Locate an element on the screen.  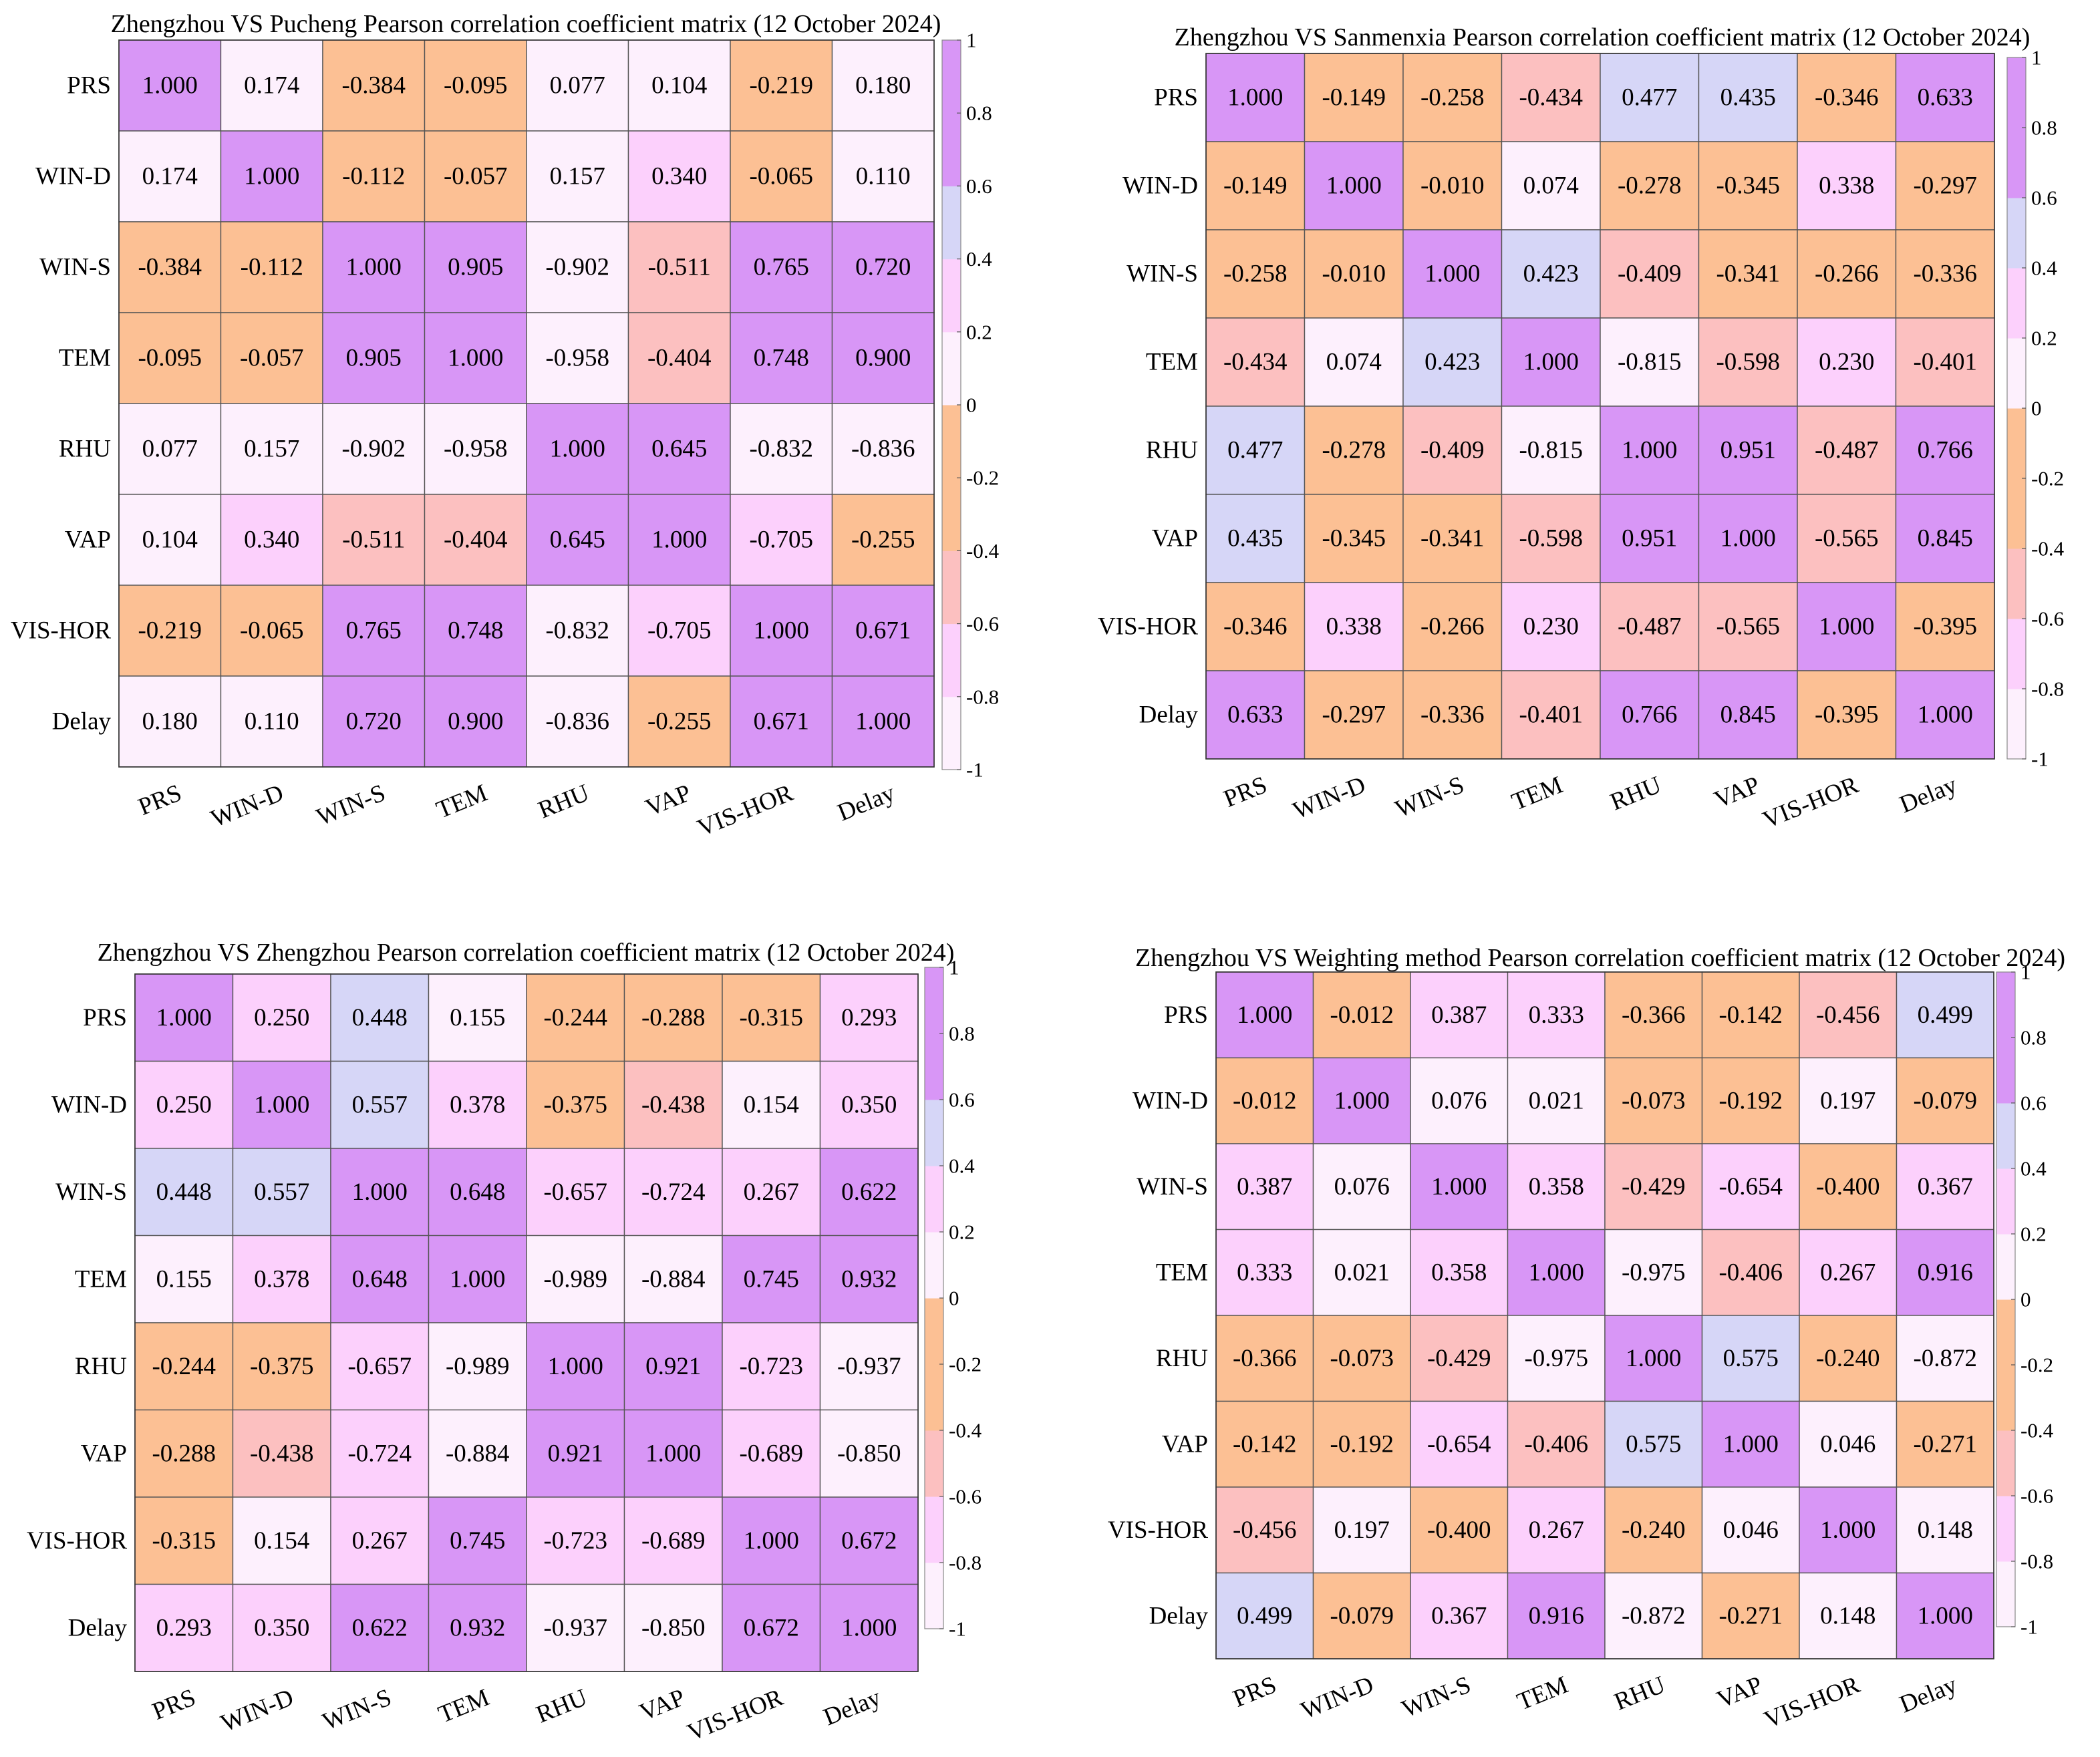
cell-value-label: 0.916 is located at coordinates (1945, 1272).